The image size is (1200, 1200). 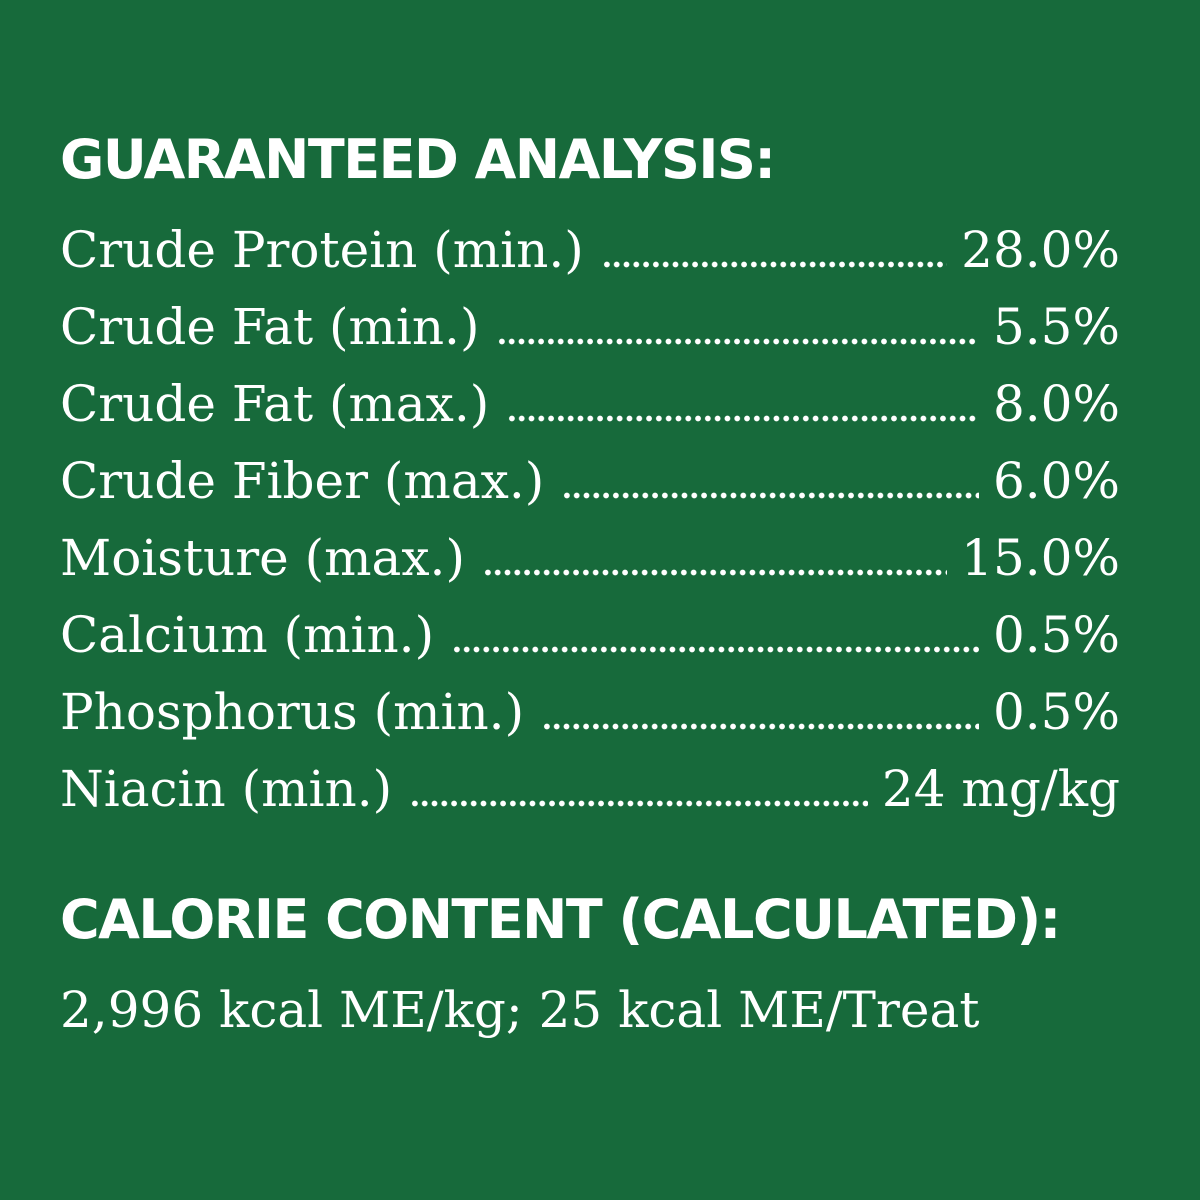 I want to click on nutrient-label: Niacin (min.), so click(x=226, y=789).